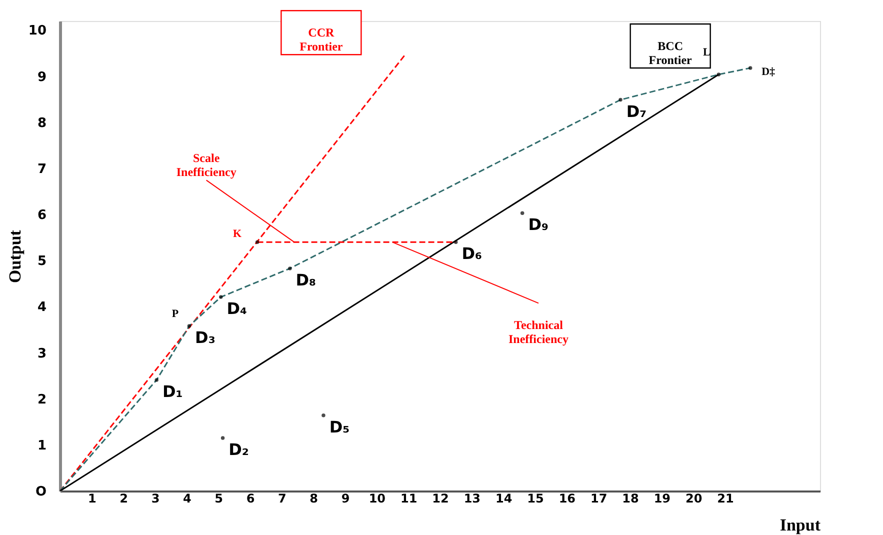  What do you see at coordinates (314, 499) in the screenshot?
I see `x-tick-label: 8` at bounding box center [314, 499].